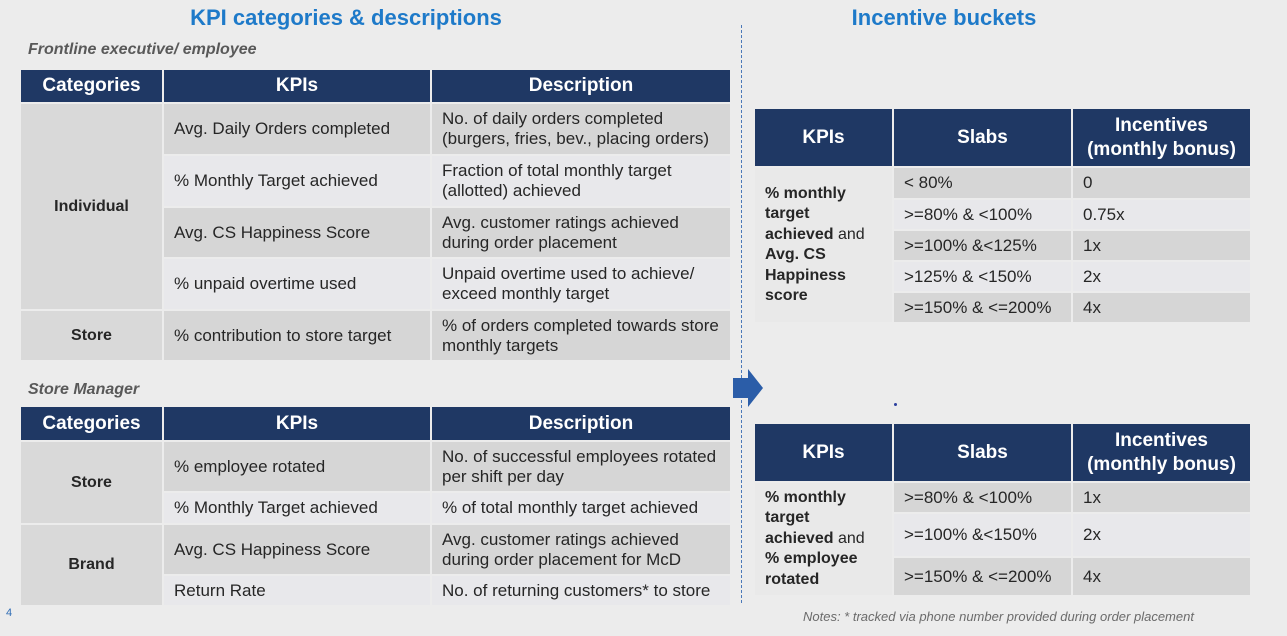 The image size is (1287, 636). I want to click on kpi-part: % employee rotated, so click(811, 569).